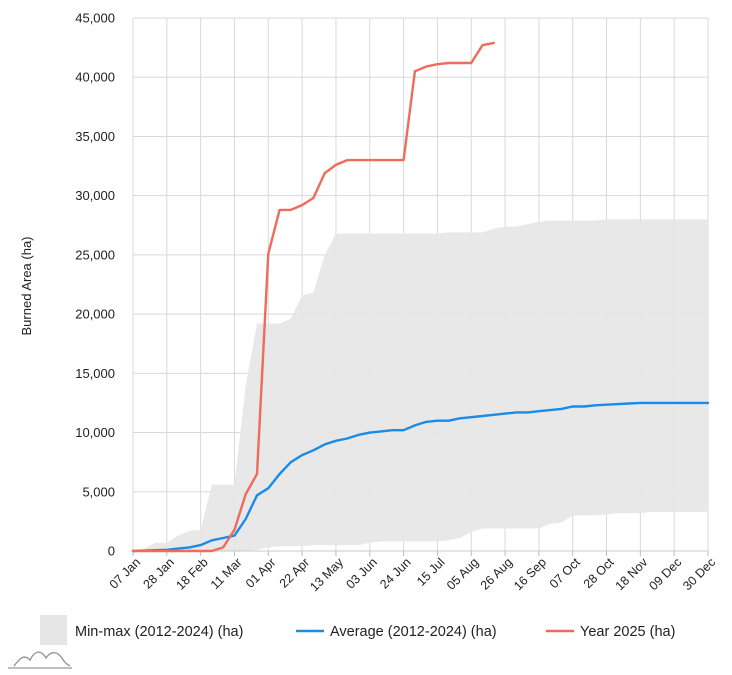 The width and height of the screenshot is (732, 675). I want to click on x-tick-label: 30 Dec, so click(699, 574).